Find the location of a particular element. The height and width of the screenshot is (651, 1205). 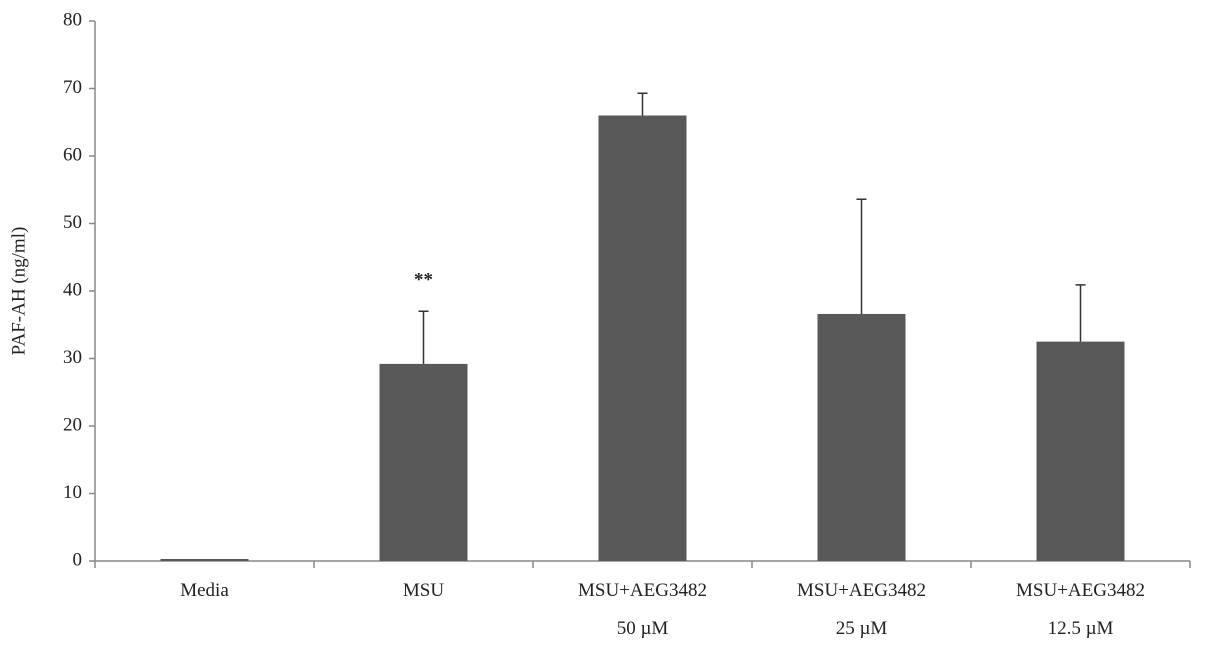

y-tick-label: 0 is located at coordinates (78, 559).